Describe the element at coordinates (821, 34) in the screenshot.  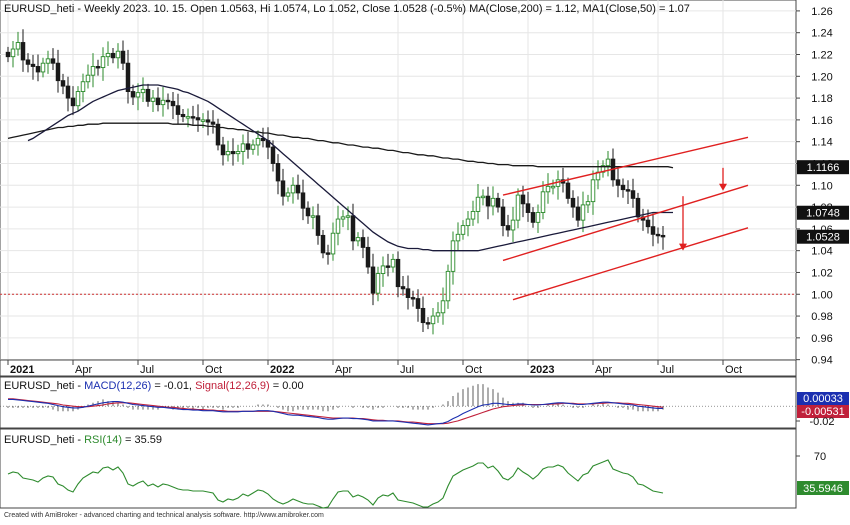
I see `y-tick-label: 1.24` at that location.